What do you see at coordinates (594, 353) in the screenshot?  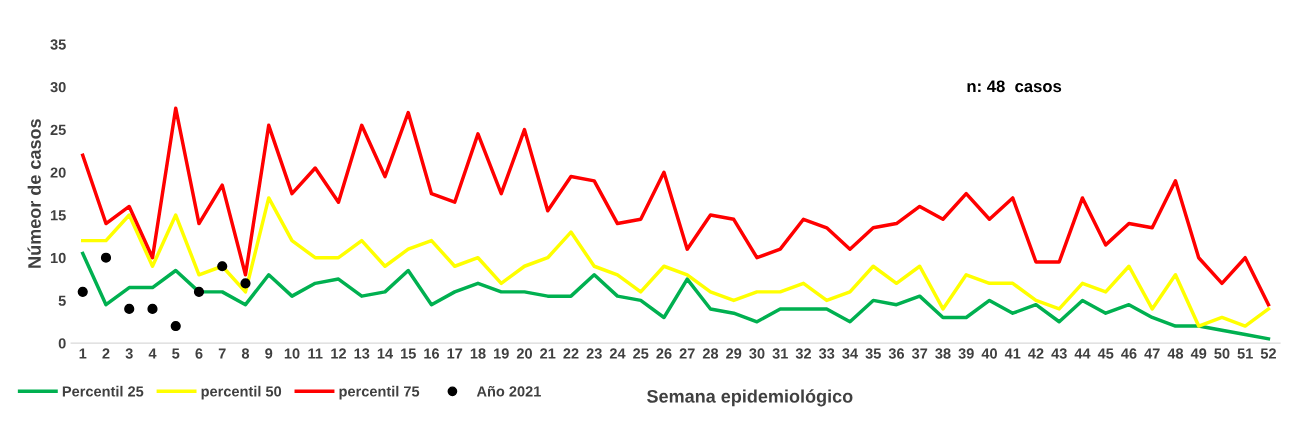 I see `x-tick-label: 23` at bounding box center [594, 353].